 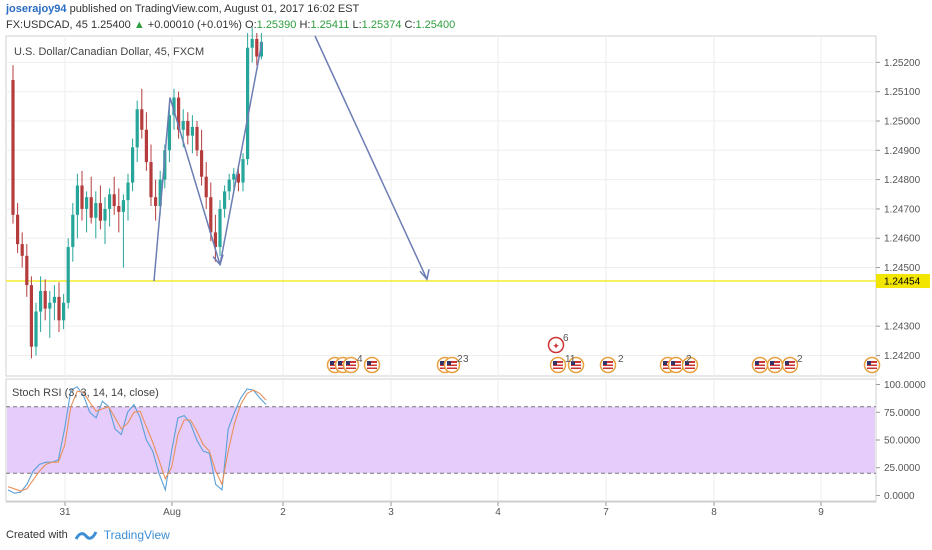 What do you see at coordinates (821, 512) in the screenshot?
I see `time-tick-label: 9` at bounding box center [821, 512].